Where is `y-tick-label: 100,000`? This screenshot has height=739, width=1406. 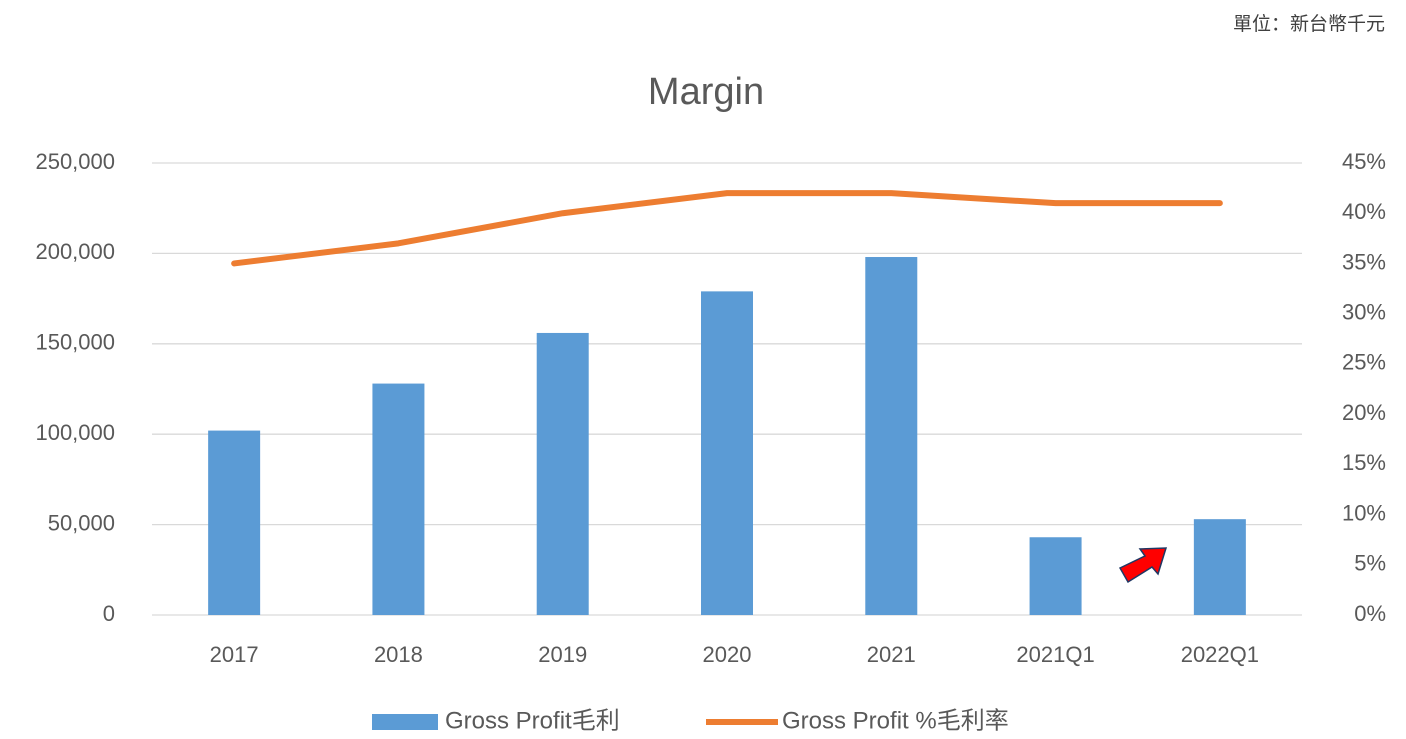 y-tick-label: 100,000 is located at coordinates (75, 432).